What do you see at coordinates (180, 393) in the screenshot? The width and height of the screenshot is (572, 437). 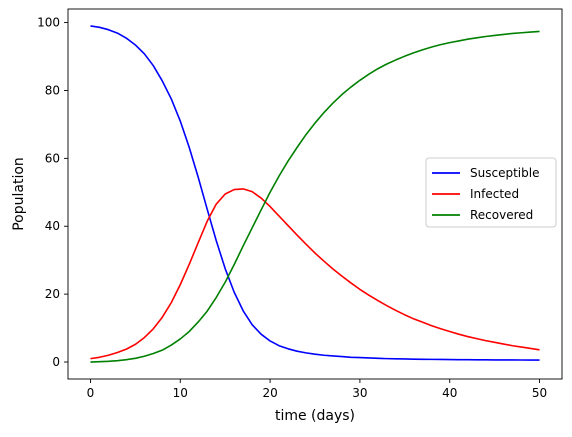 I see `x-tick-label: 10` at bounding box center [180, 393].